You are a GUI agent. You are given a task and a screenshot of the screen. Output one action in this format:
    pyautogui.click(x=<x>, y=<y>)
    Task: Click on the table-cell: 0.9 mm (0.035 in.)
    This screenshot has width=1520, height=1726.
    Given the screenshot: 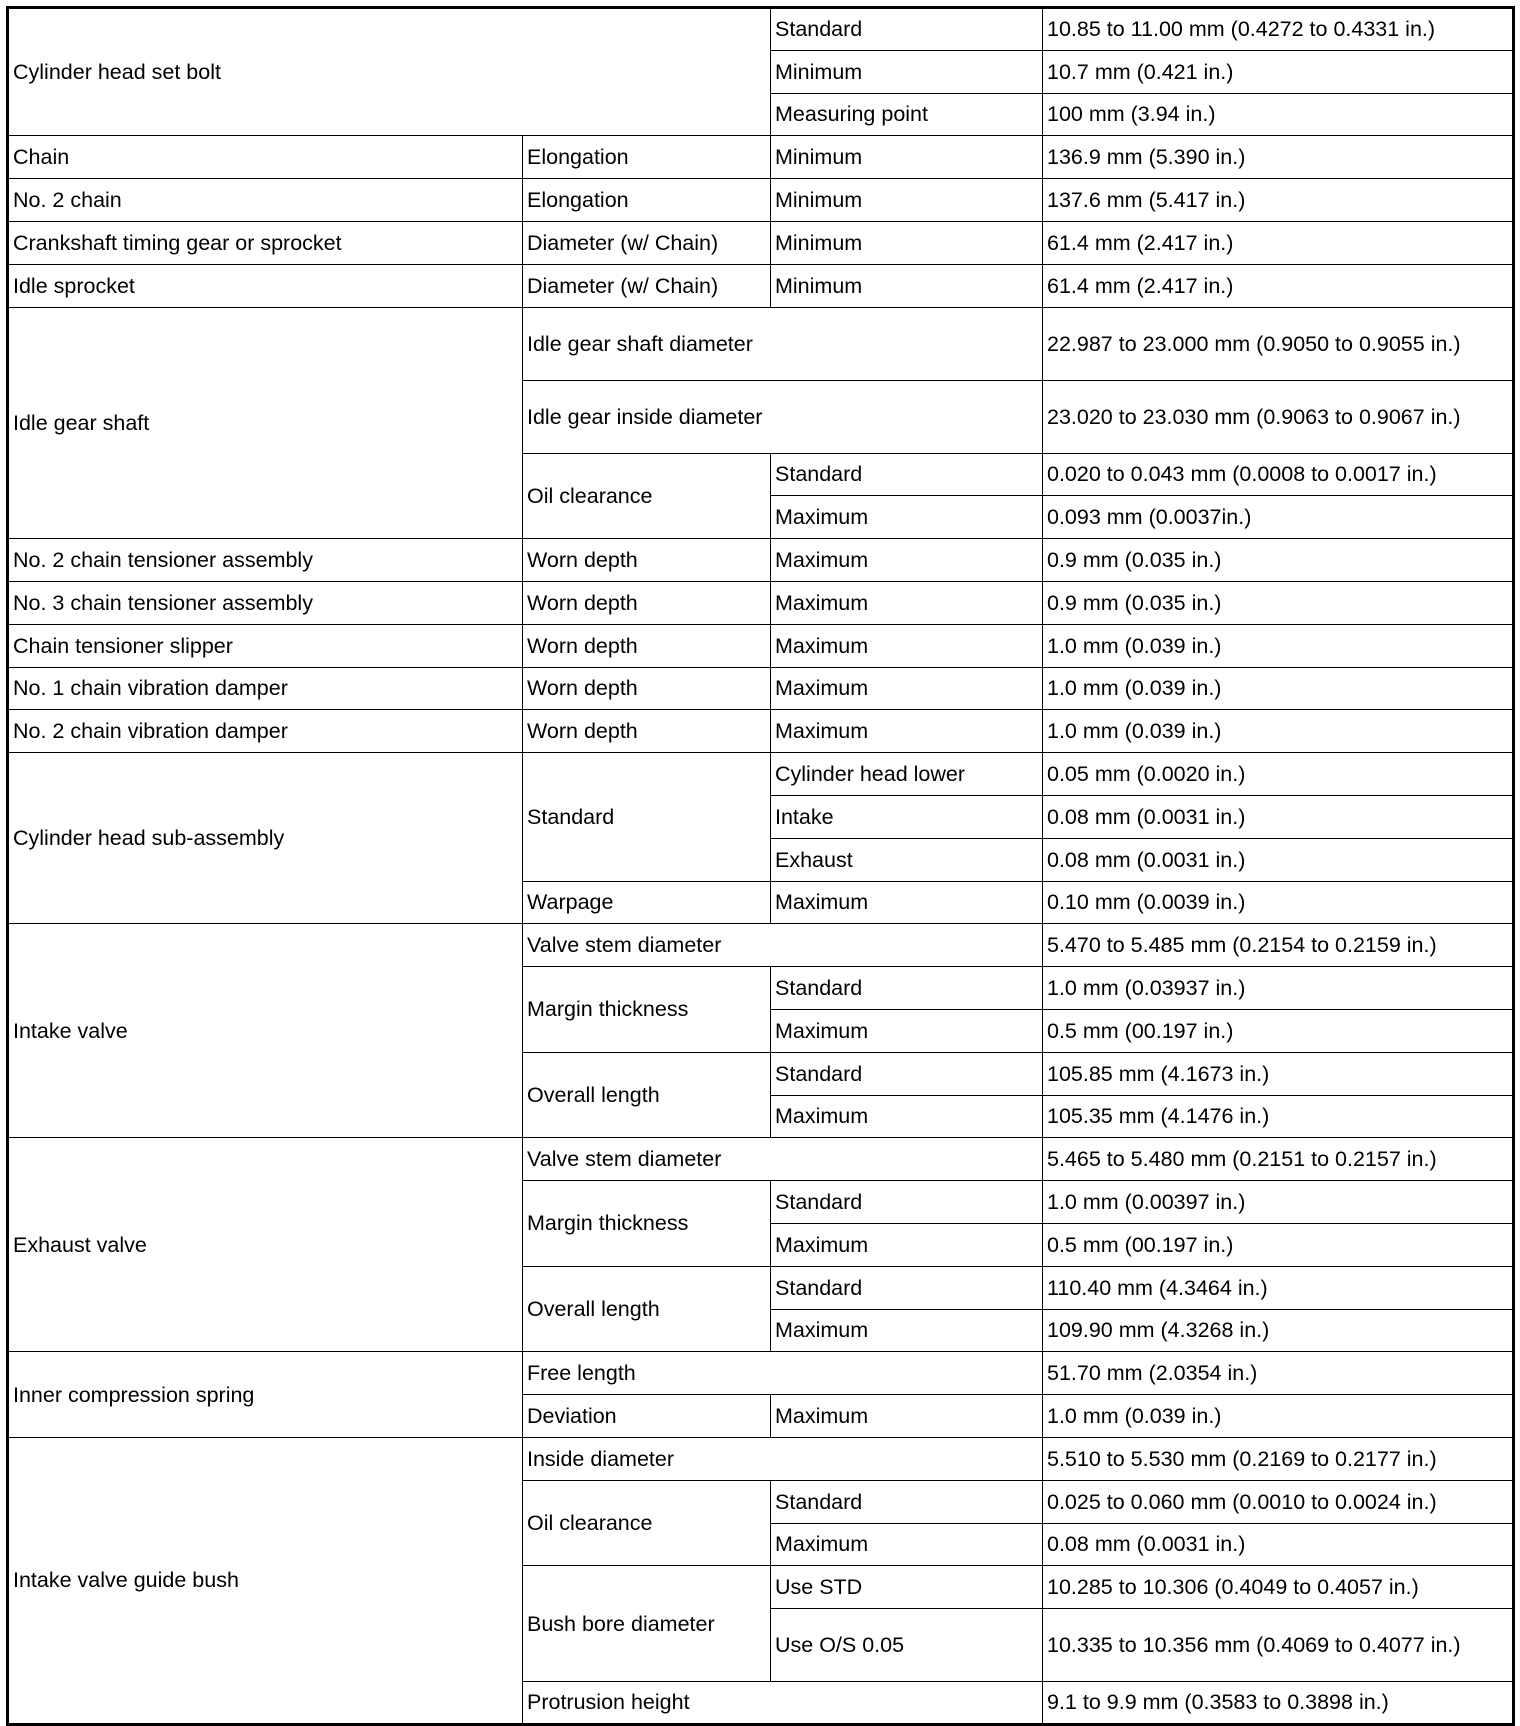 What is the action you would take?
    pyautogui.click(x=1278, y=602)
    